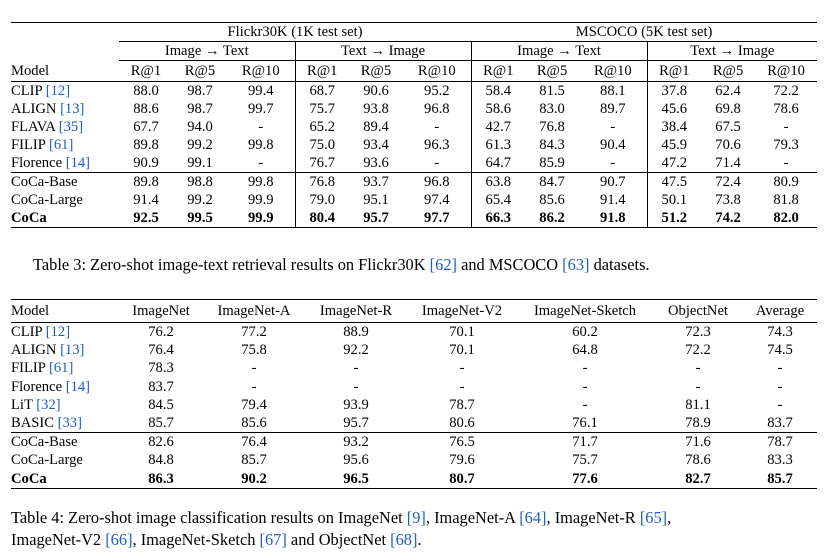 This screenshot has height=559, width=828. I want to click on citation-link: [68], so click(404, 539).